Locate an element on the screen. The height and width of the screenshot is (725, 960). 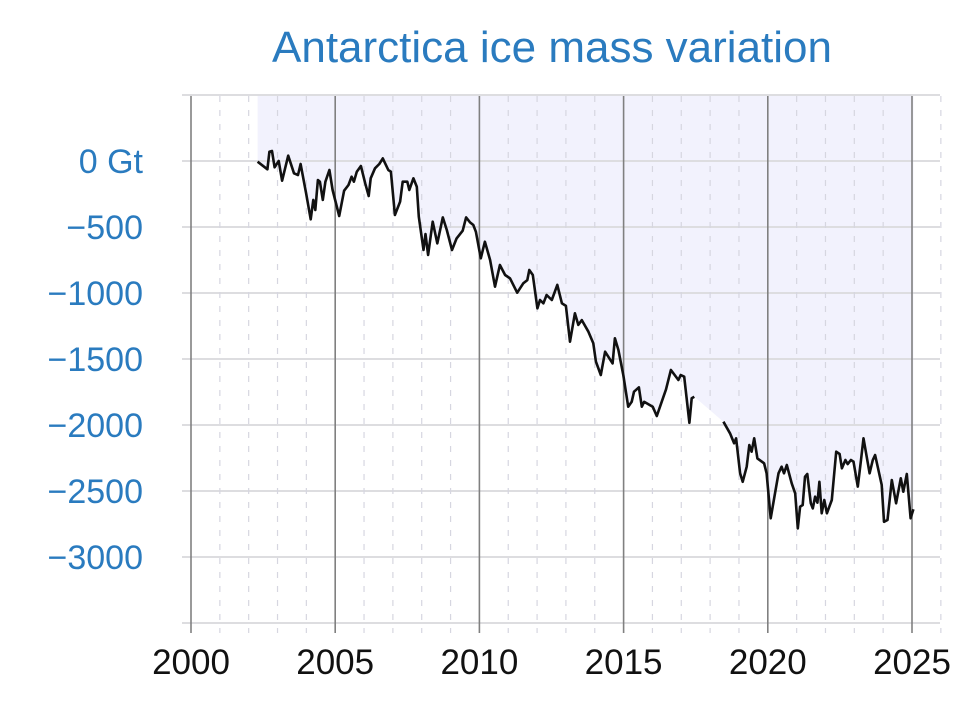
x-tick-label: 2020 is located at coordinates (768, 662).